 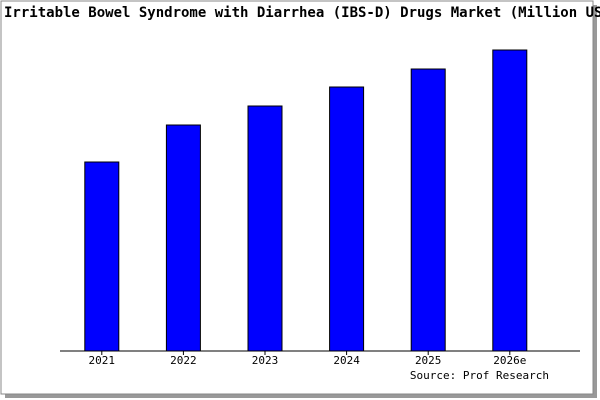 I want to click on x-tick-label: 2026e, so click(x=509, y=360).